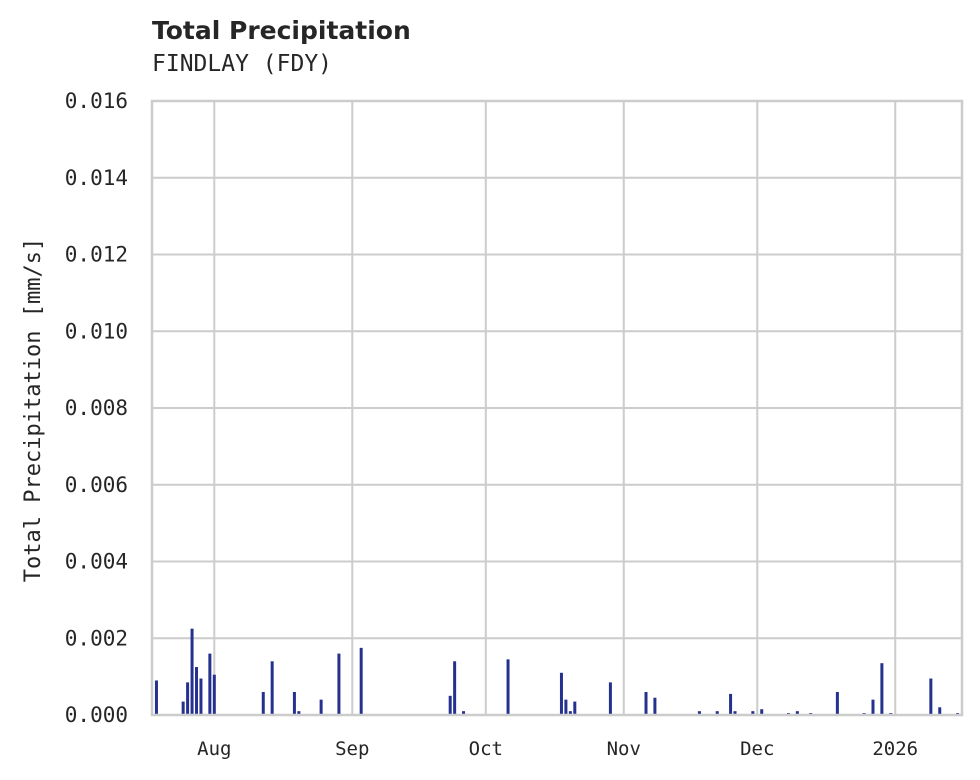  Describe the element at coordinates (96, 178) in the screenshot. I see `y-tick-label: 0.014` at that location.